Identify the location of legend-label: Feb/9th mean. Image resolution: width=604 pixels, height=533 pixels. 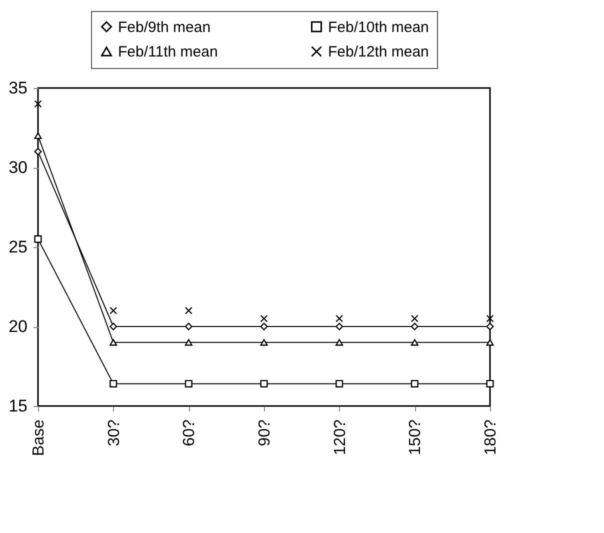
(164, 27).